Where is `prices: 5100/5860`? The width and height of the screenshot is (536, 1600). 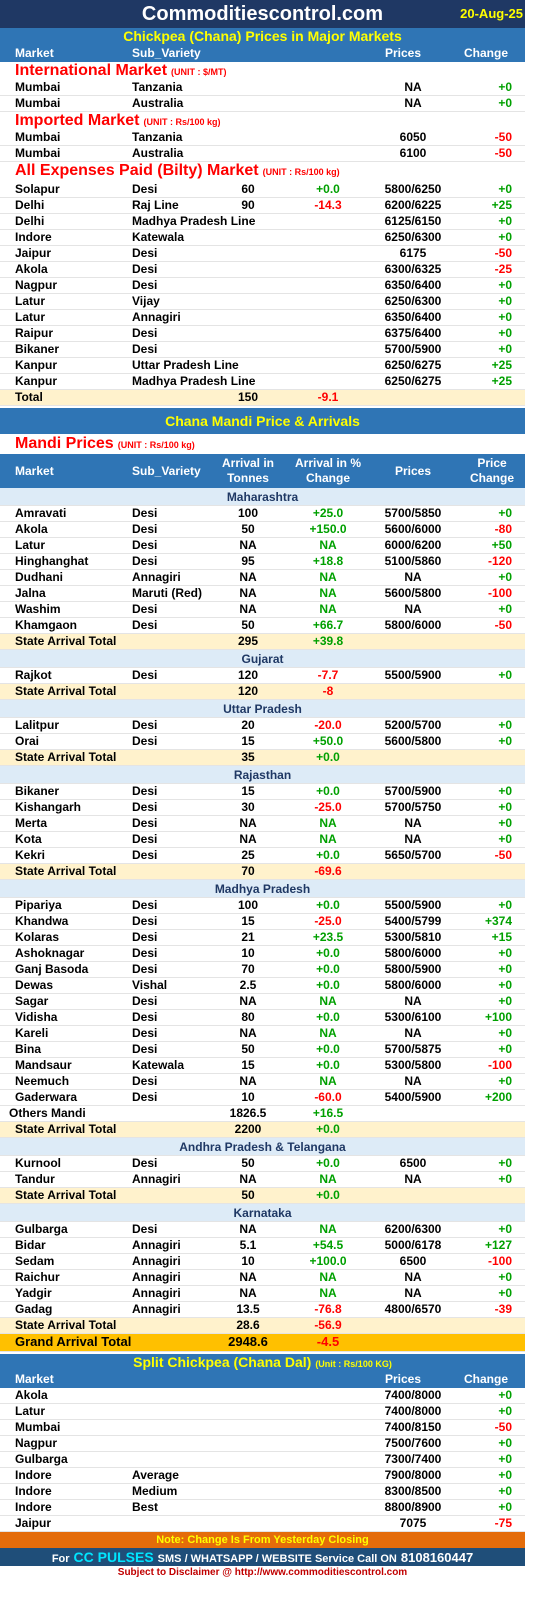 prices: 5100/5860 is located at coordinates (413, 561).